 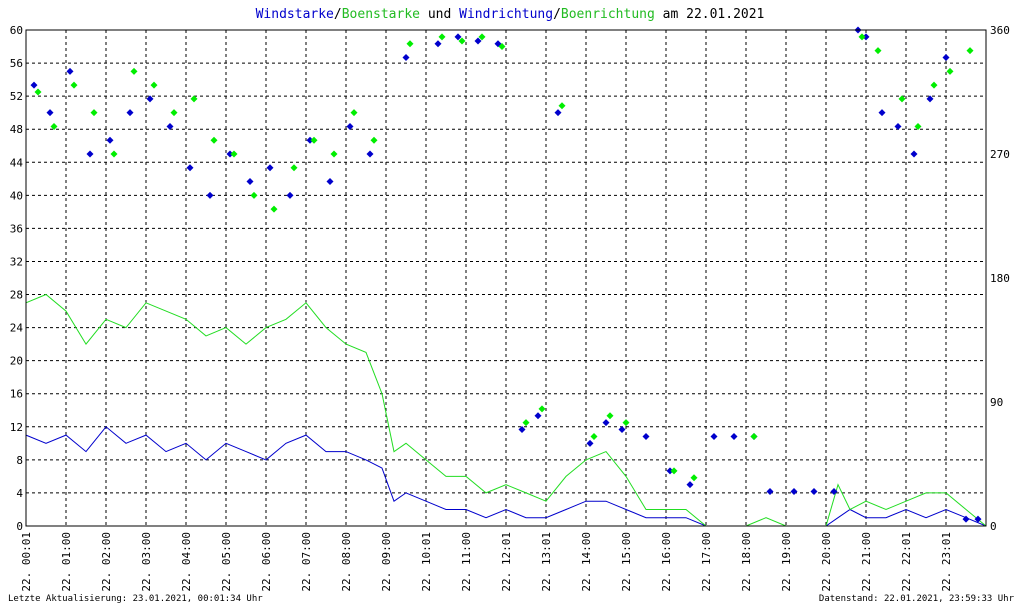 What do you see at coordinates (1000, 278) in the screenshot?
I see `y-right-tick-label: 180` at bounding box center [1000, 278].